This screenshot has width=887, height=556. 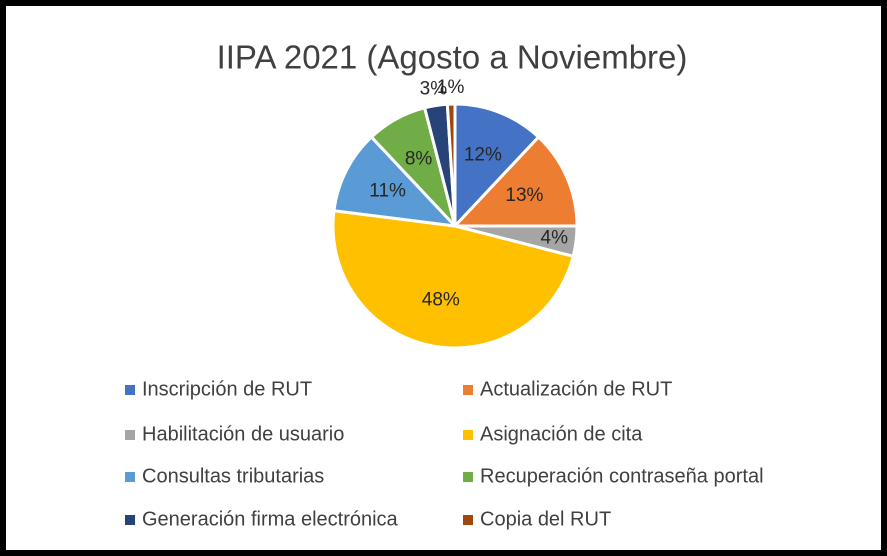 I want to click on data-label: 13%, so click(x=524, y=195).